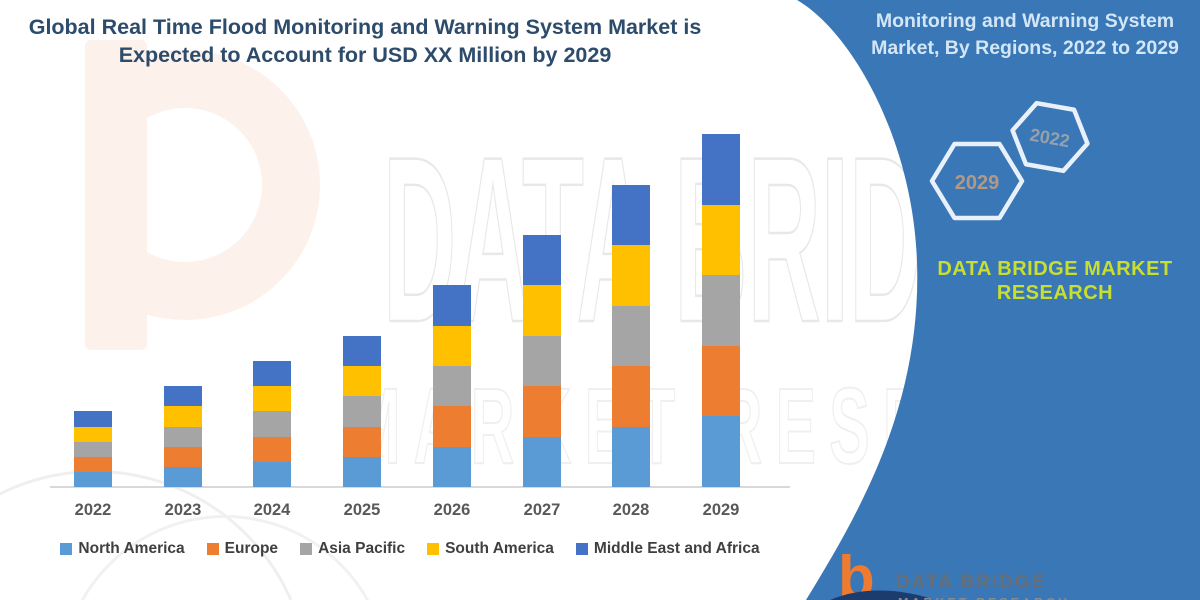 This screenshot has height=600, width=1200. Describe the element at coordinates (272, 474) in the screenshot. I see `bar-2024-north-america` at that location.